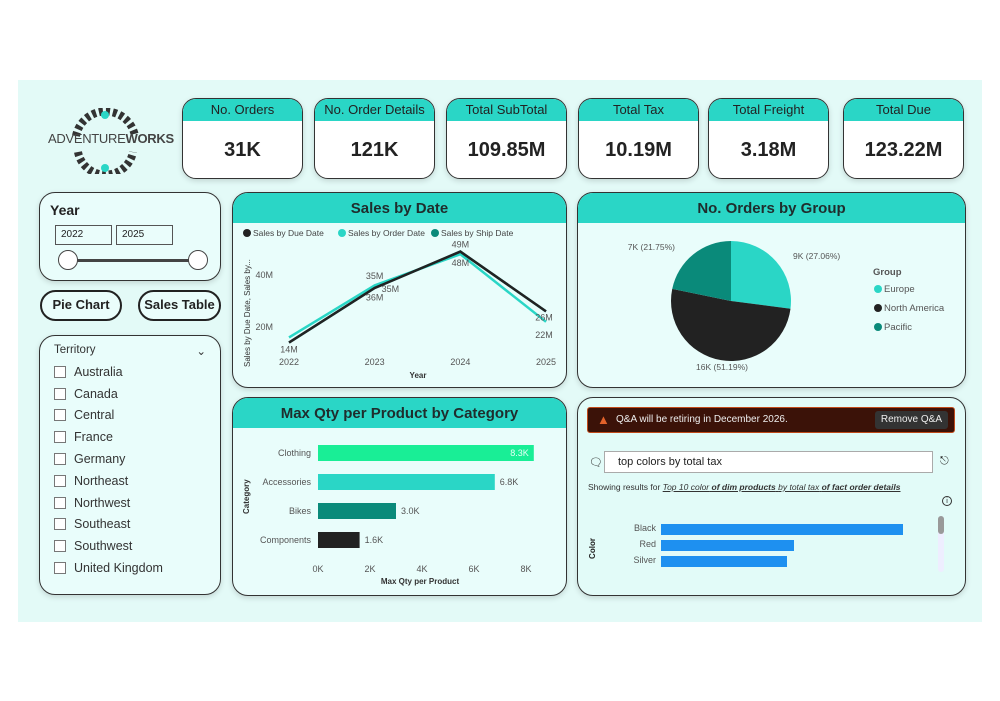 This screenshot has height=701, width=1000. I want to click on territory-item: Southeast, so click(130, 525).